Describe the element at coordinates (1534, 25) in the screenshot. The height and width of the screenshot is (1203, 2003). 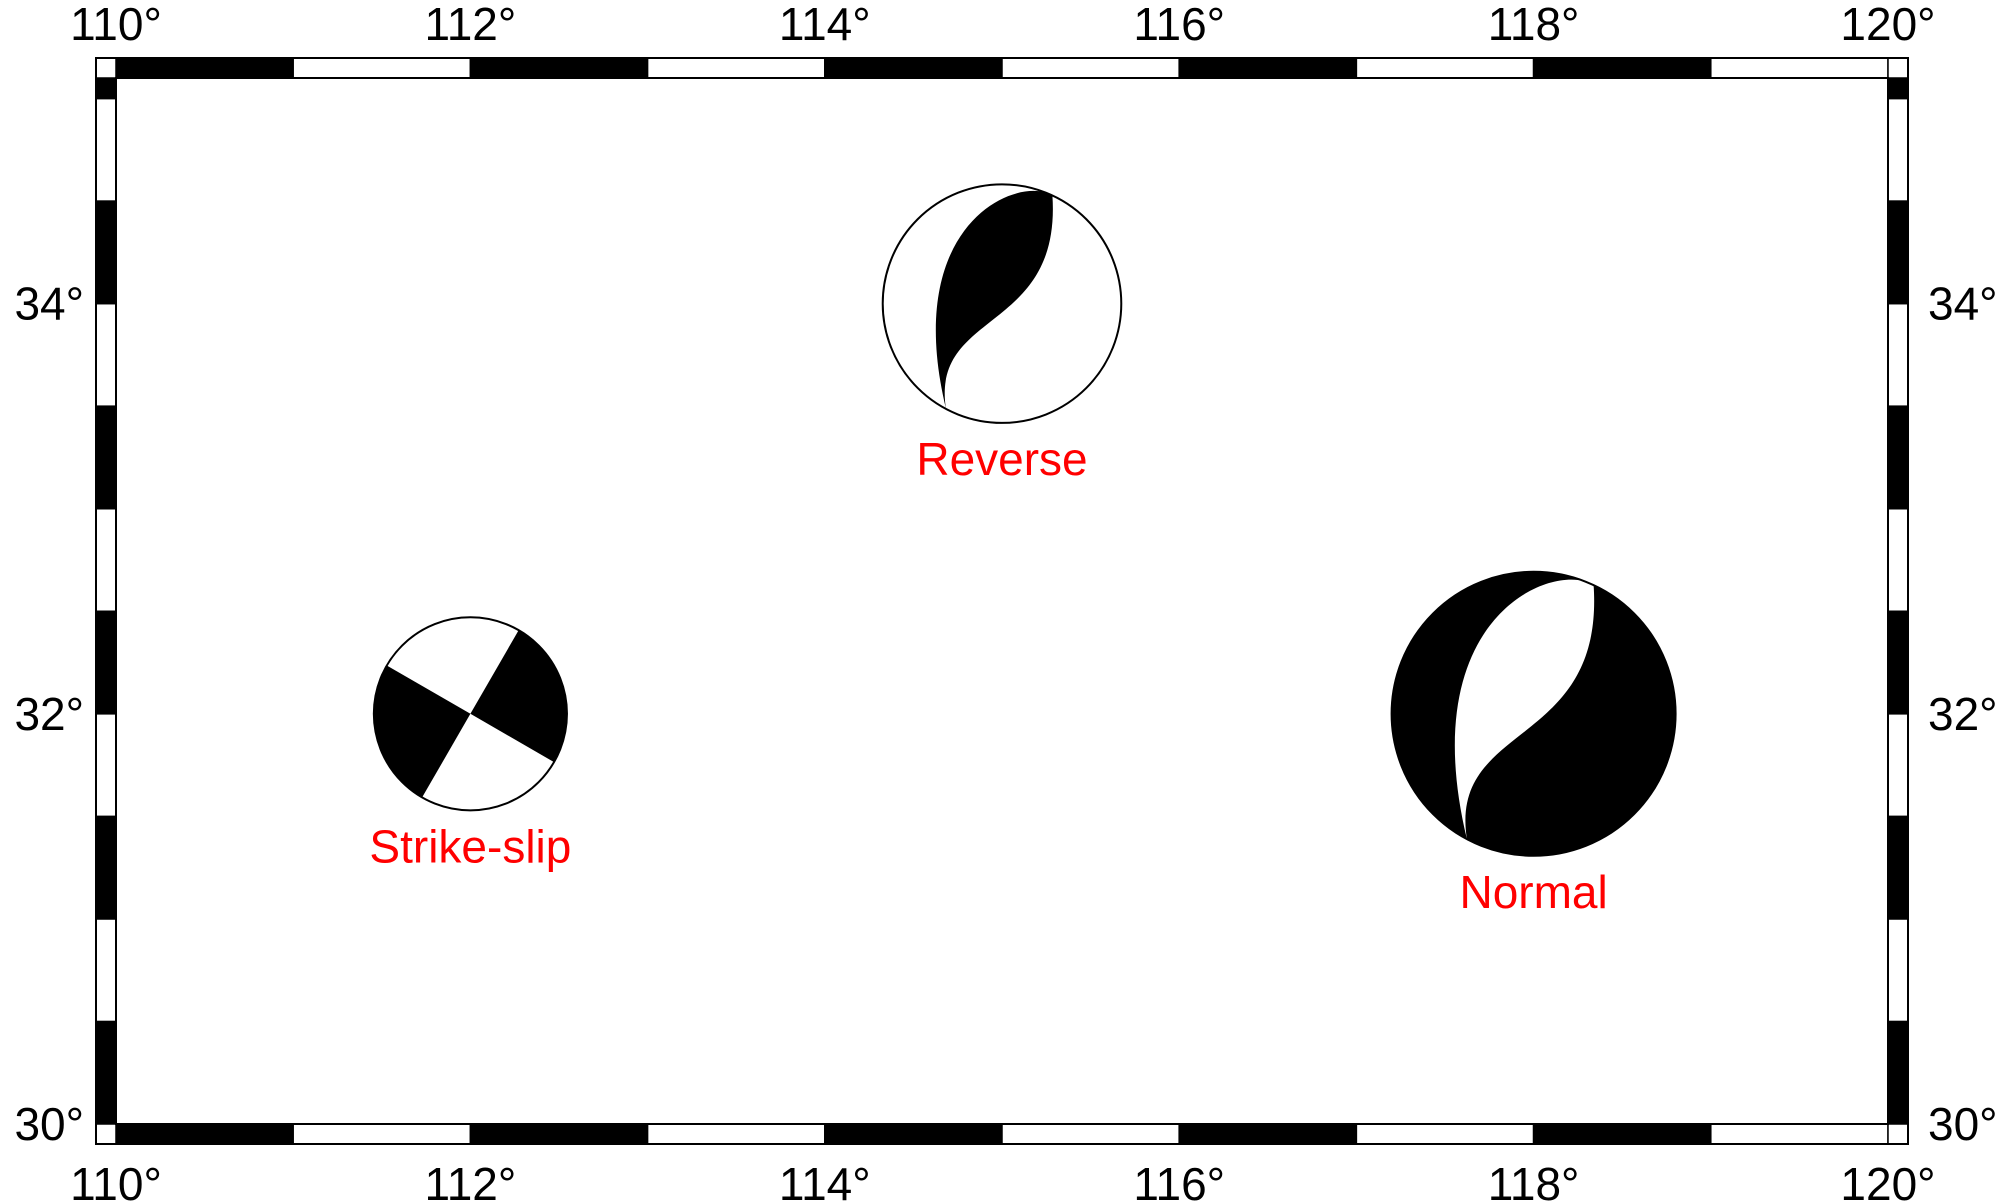
I see `lon-tick-label-top: 118°` at that location.